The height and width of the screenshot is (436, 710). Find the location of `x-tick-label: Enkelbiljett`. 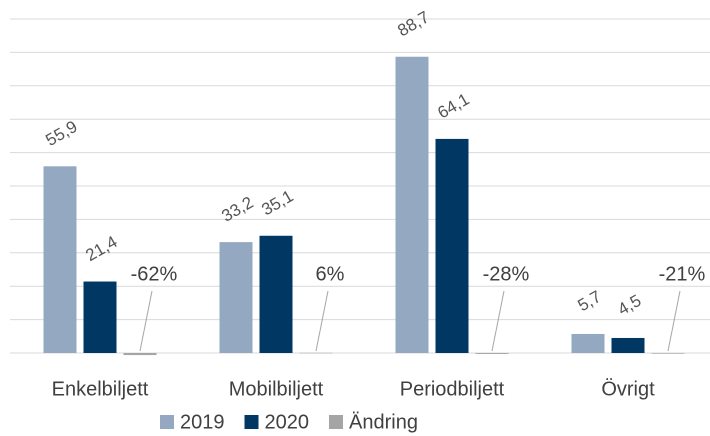

x-tick-label: Enkelbiljett is located at coordinates (100, 389).